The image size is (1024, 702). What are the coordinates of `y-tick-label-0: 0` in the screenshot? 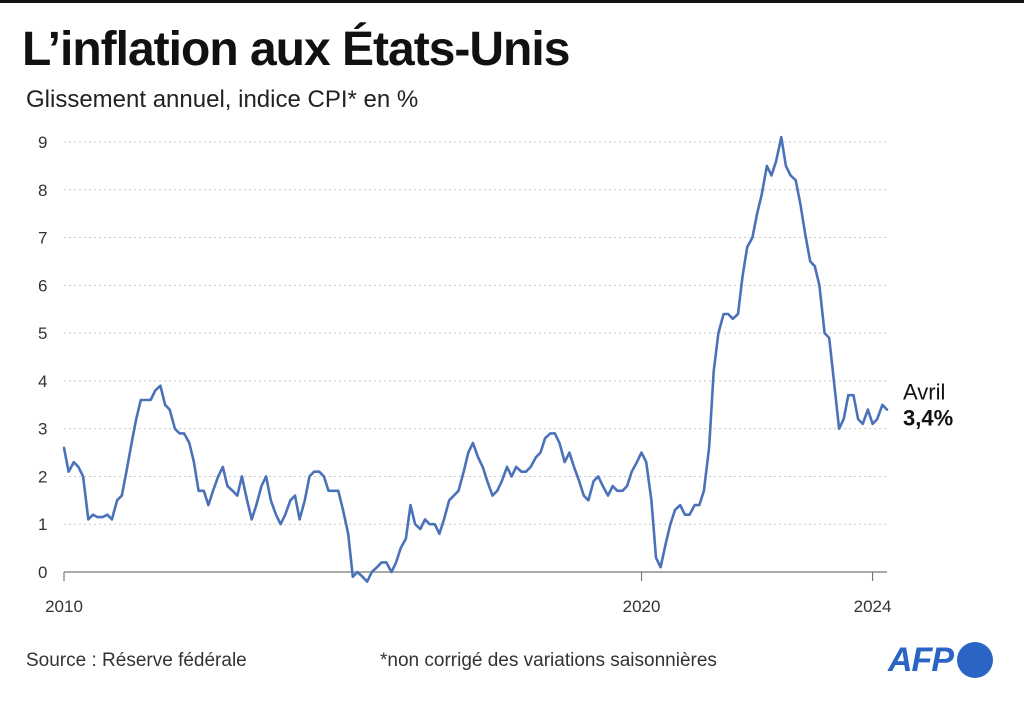 It's located at (42, 572).